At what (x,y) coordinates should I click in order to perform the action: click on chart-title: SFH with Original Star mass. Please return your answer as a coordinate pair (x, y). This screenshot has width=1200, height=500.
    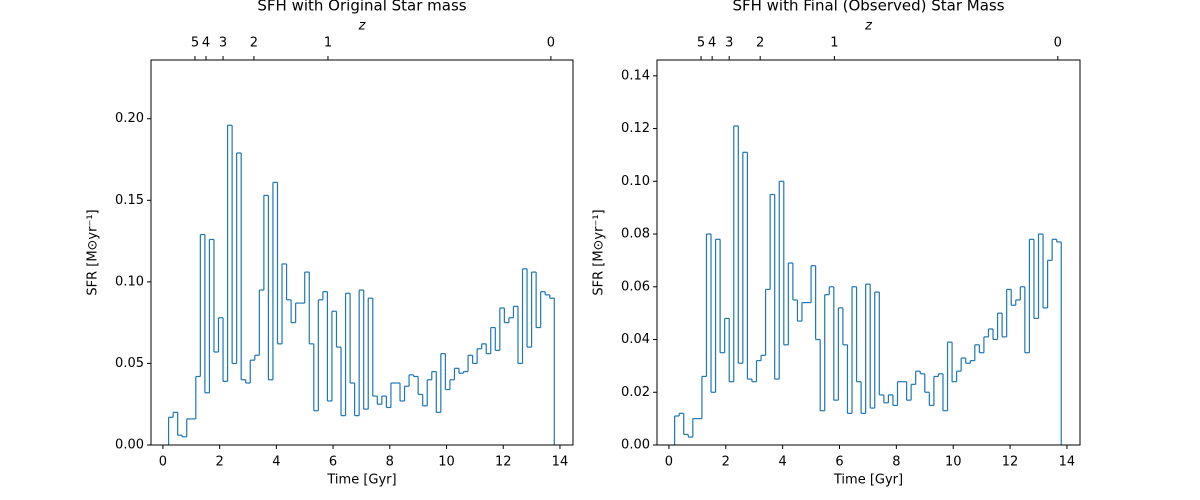
    Looking at the image, I should click on (361, 7).